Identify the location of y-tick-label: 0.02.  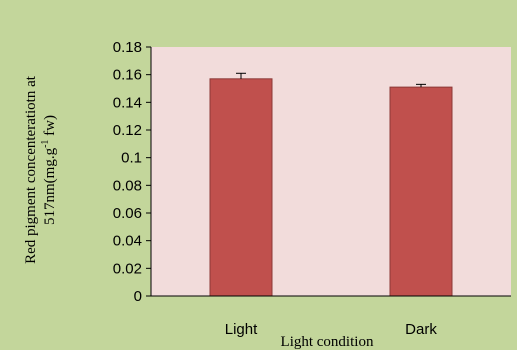
(127, 268).